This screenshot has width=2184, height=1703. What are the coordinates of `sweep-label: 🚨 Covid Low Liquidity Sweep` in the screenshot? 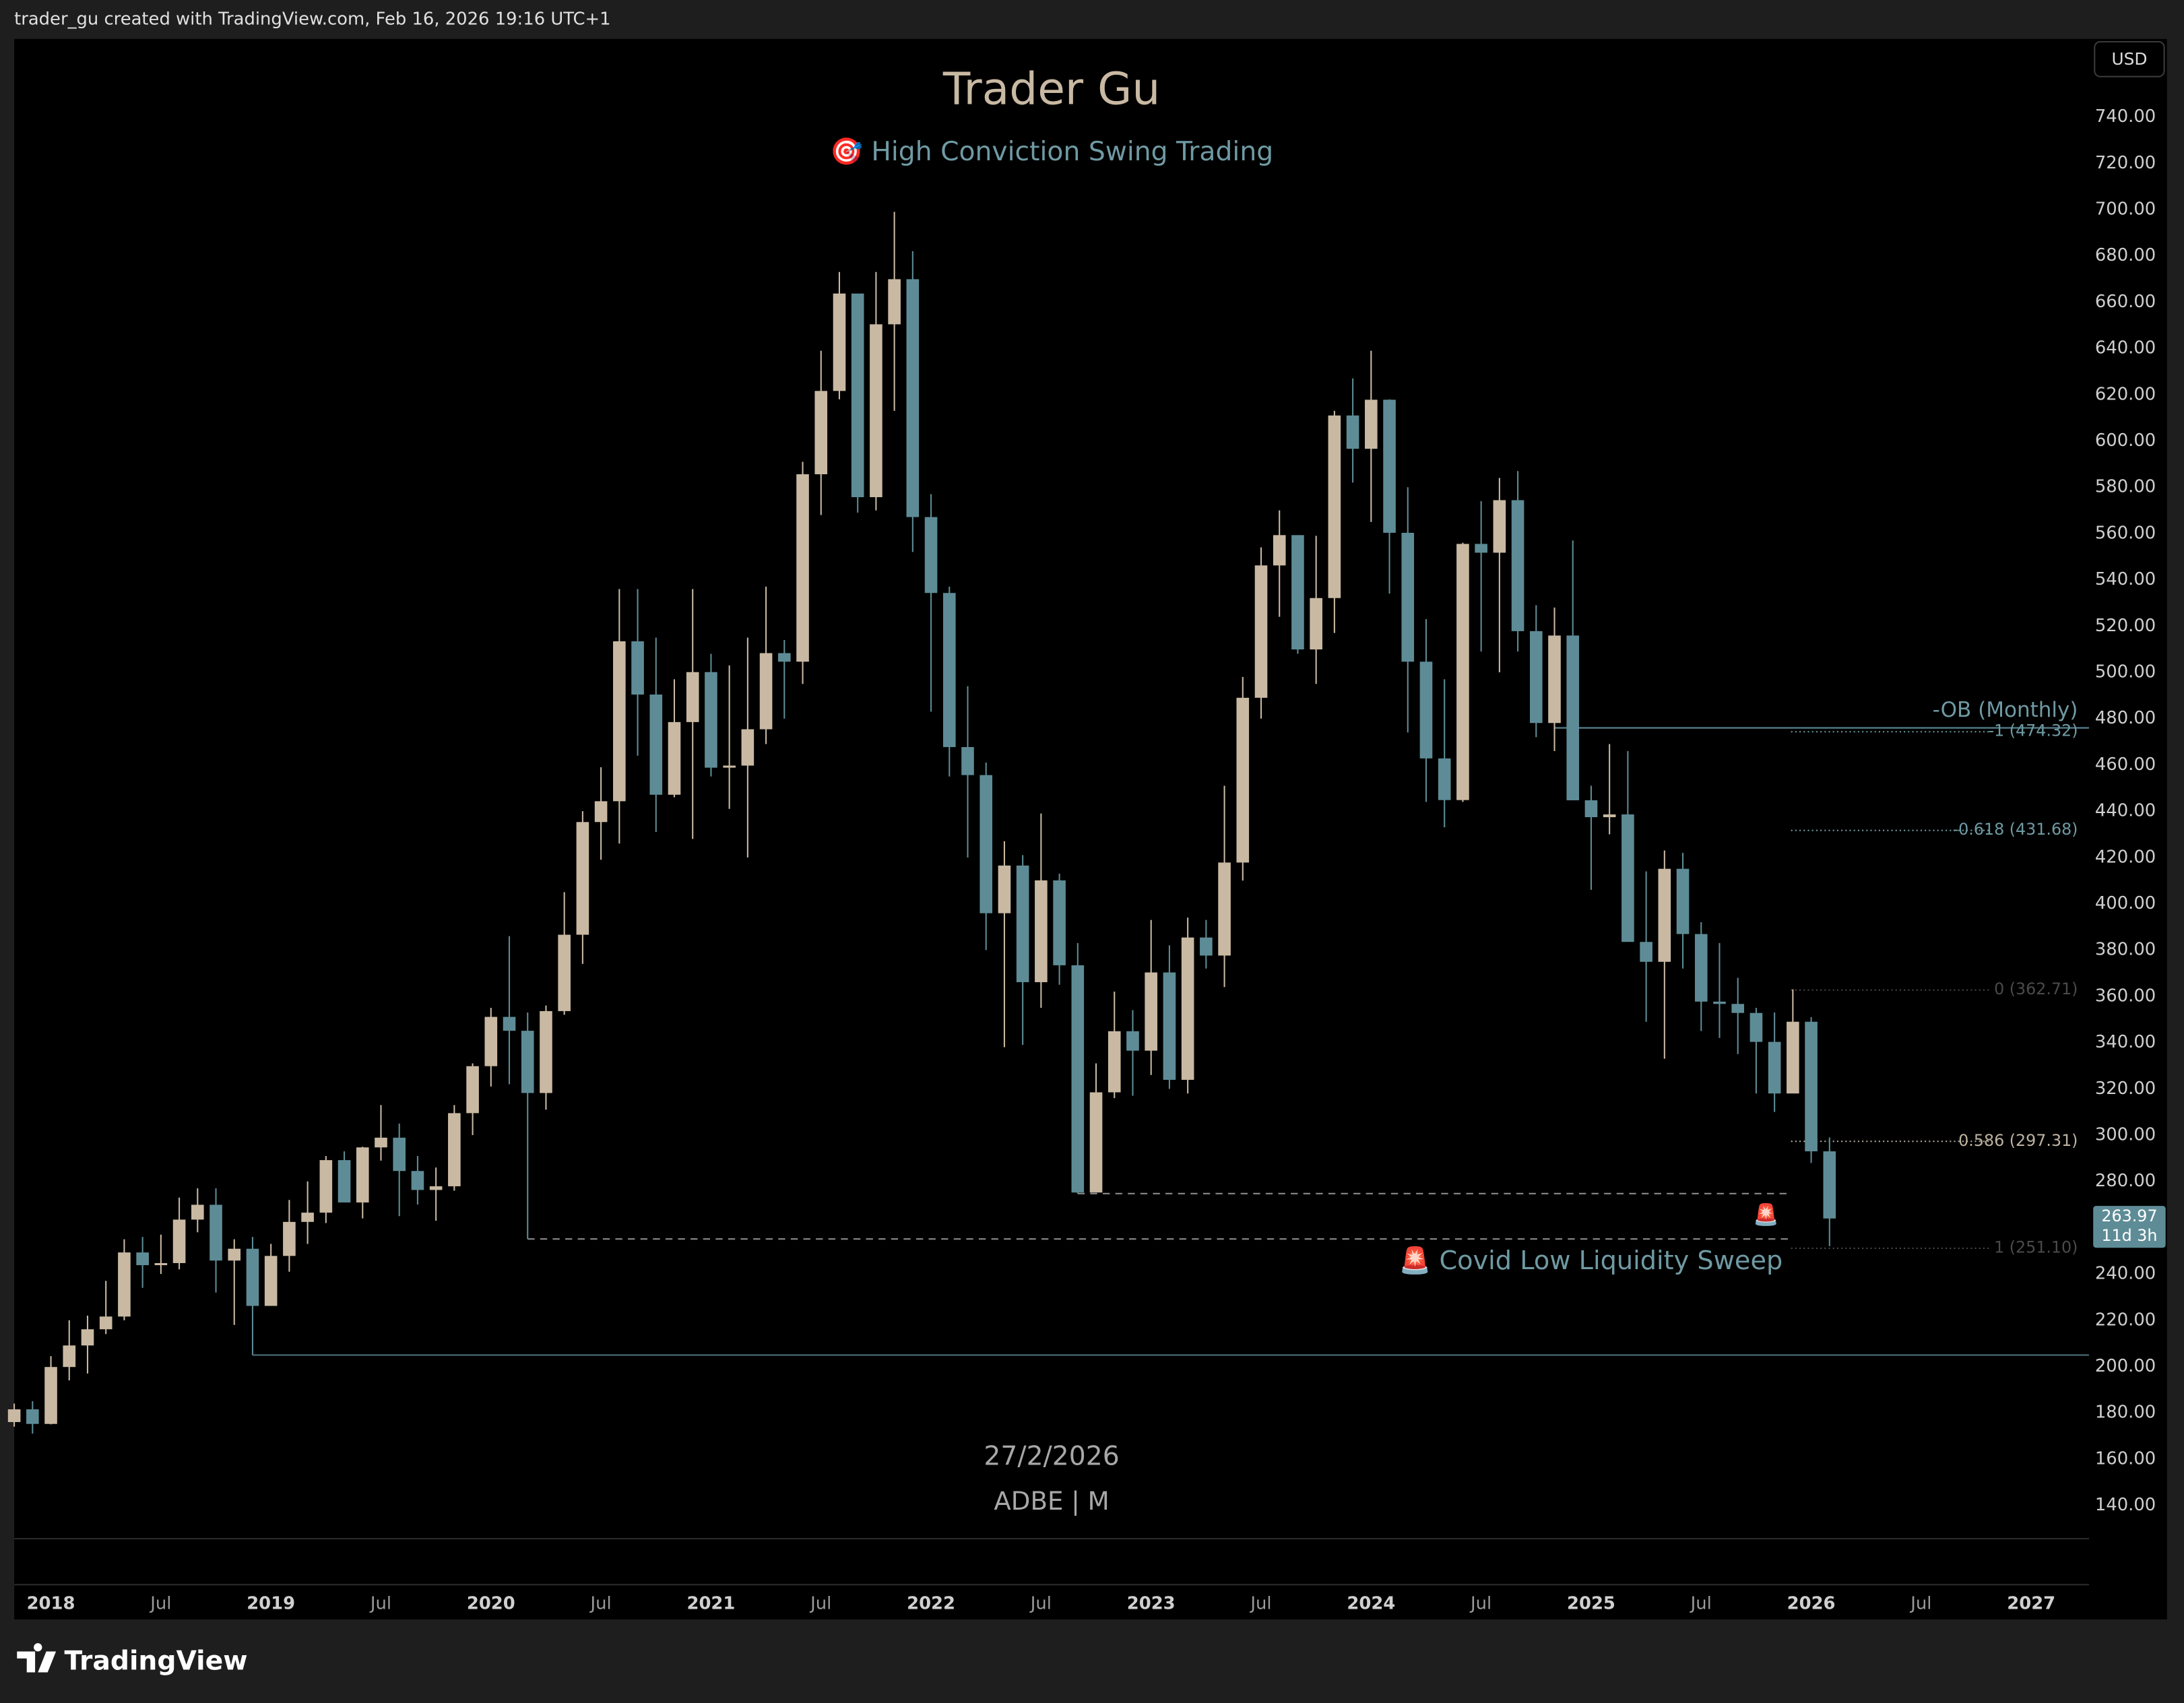 It's located at (1591, 1261).